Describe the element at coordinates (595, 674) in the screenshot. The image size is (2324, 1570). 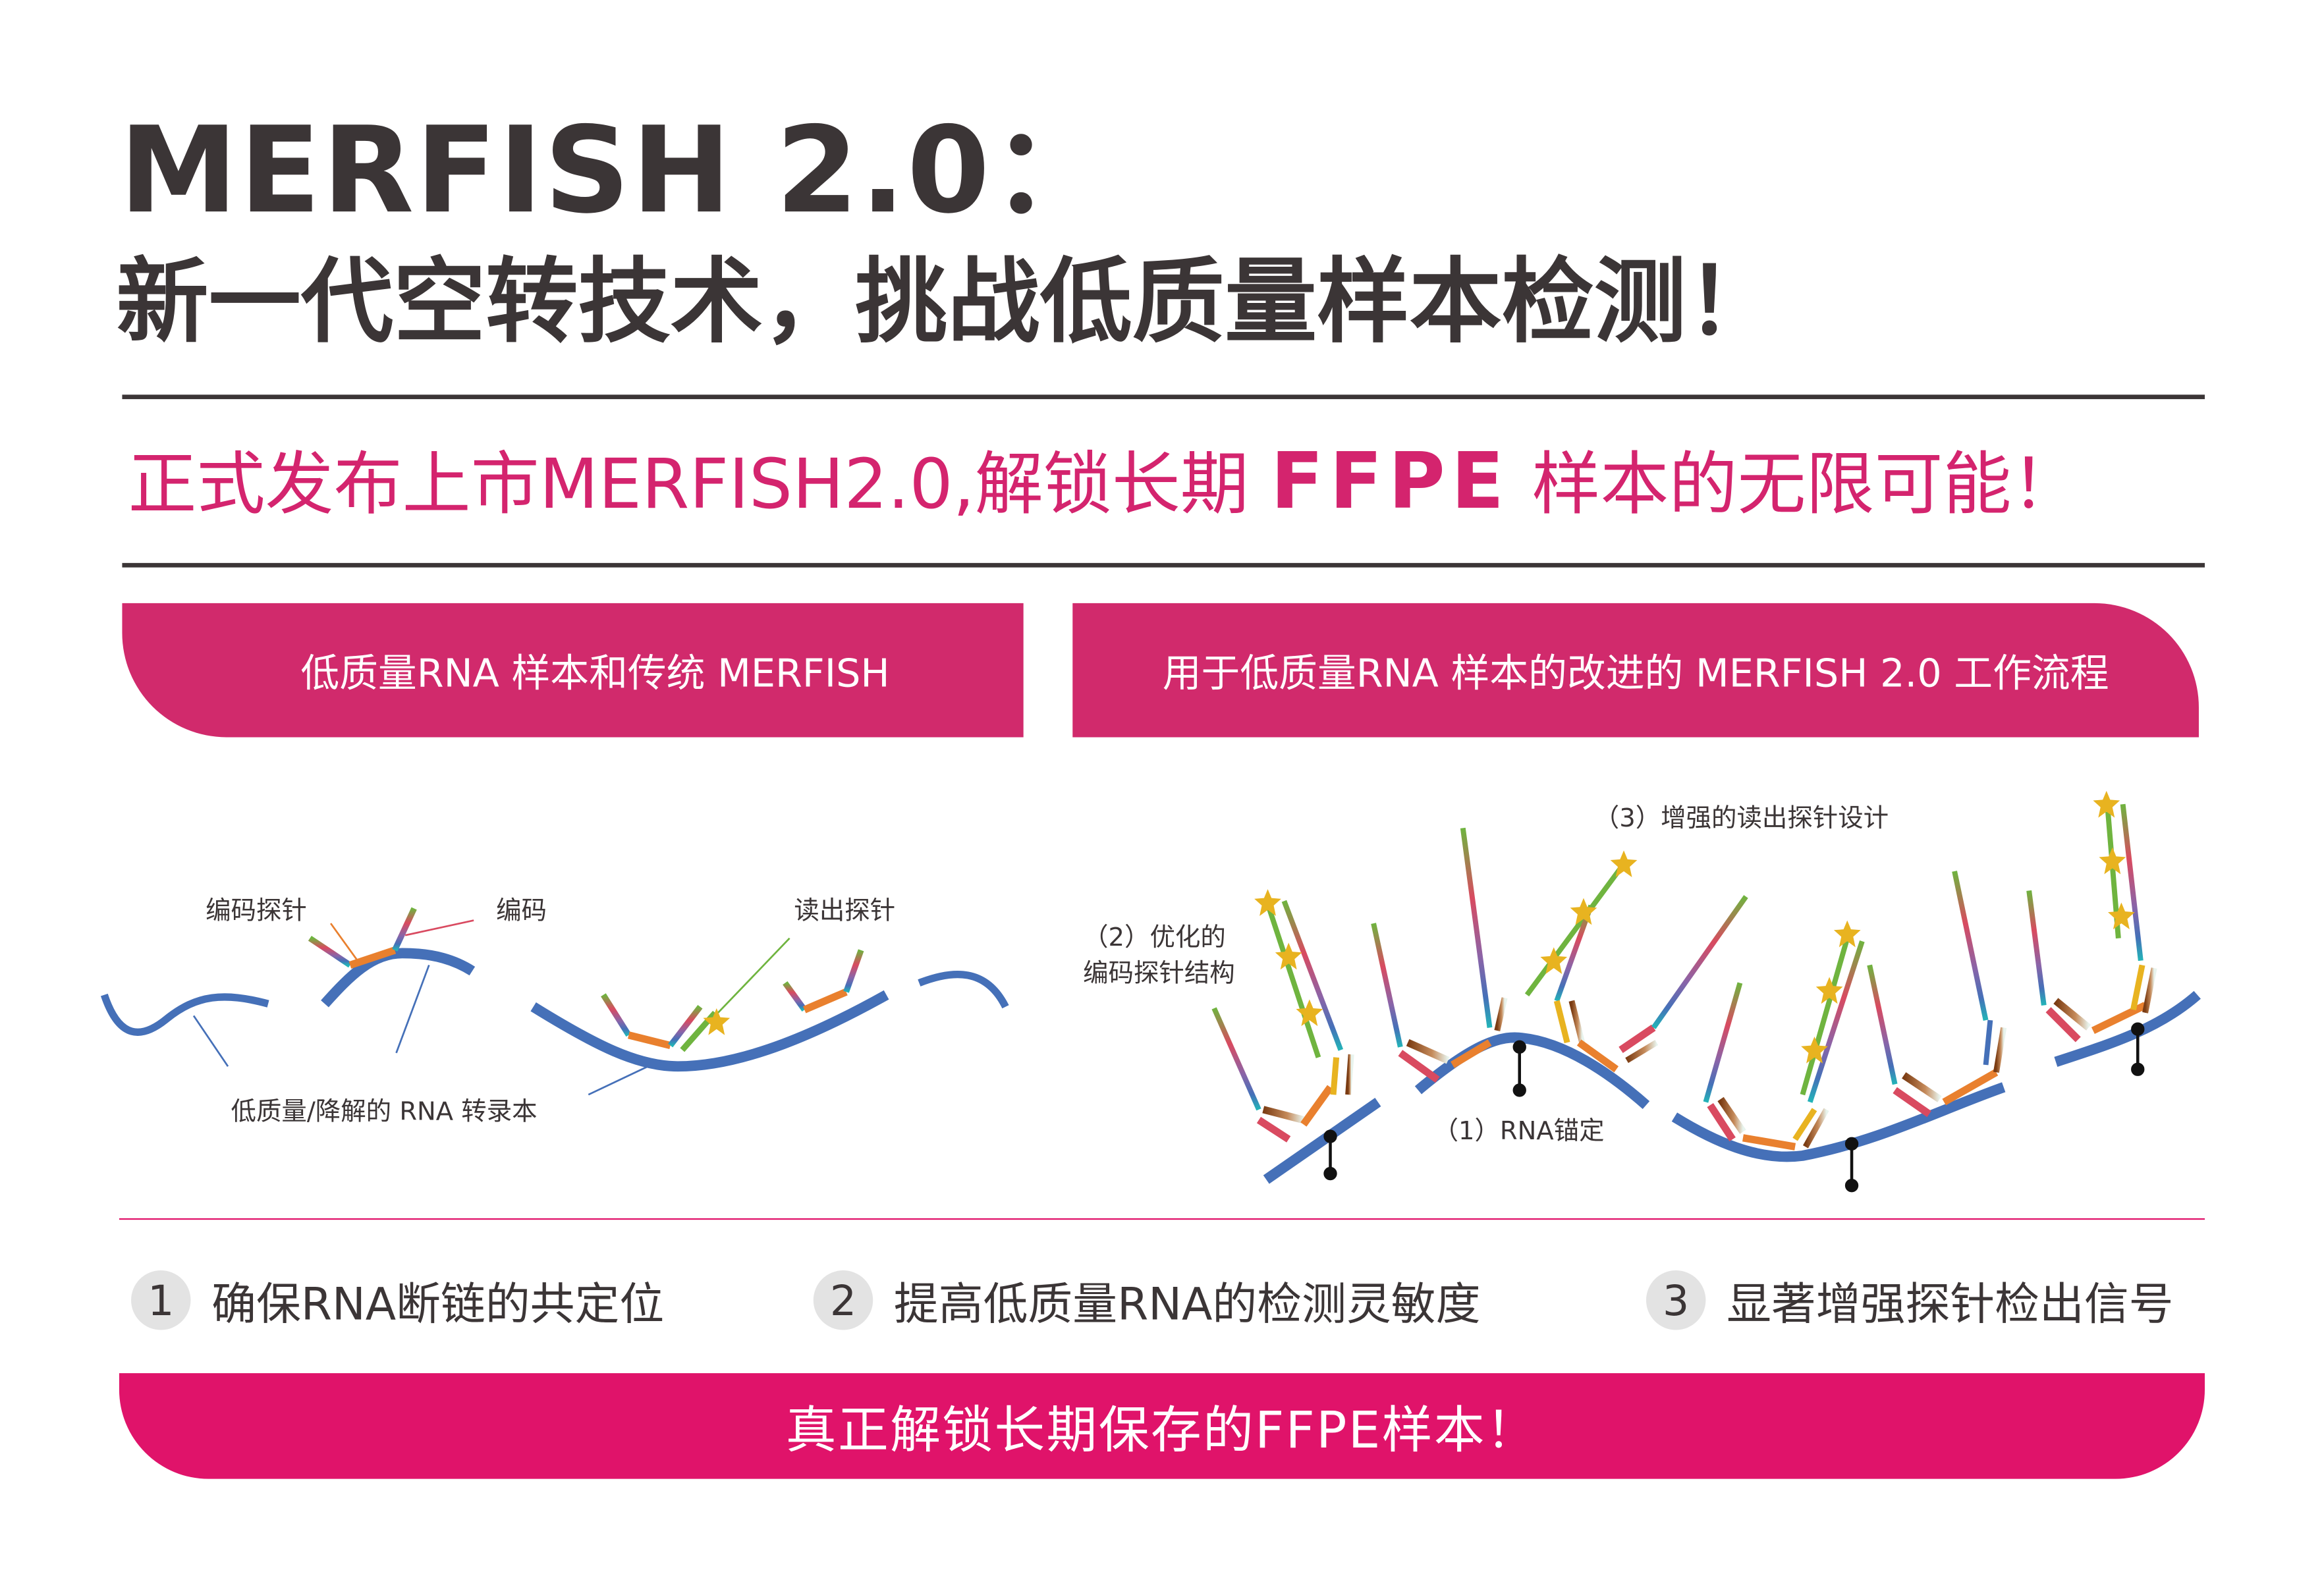
I see `section-header-label: 低质量RNA 样本和传统 MERFISH` at that location.